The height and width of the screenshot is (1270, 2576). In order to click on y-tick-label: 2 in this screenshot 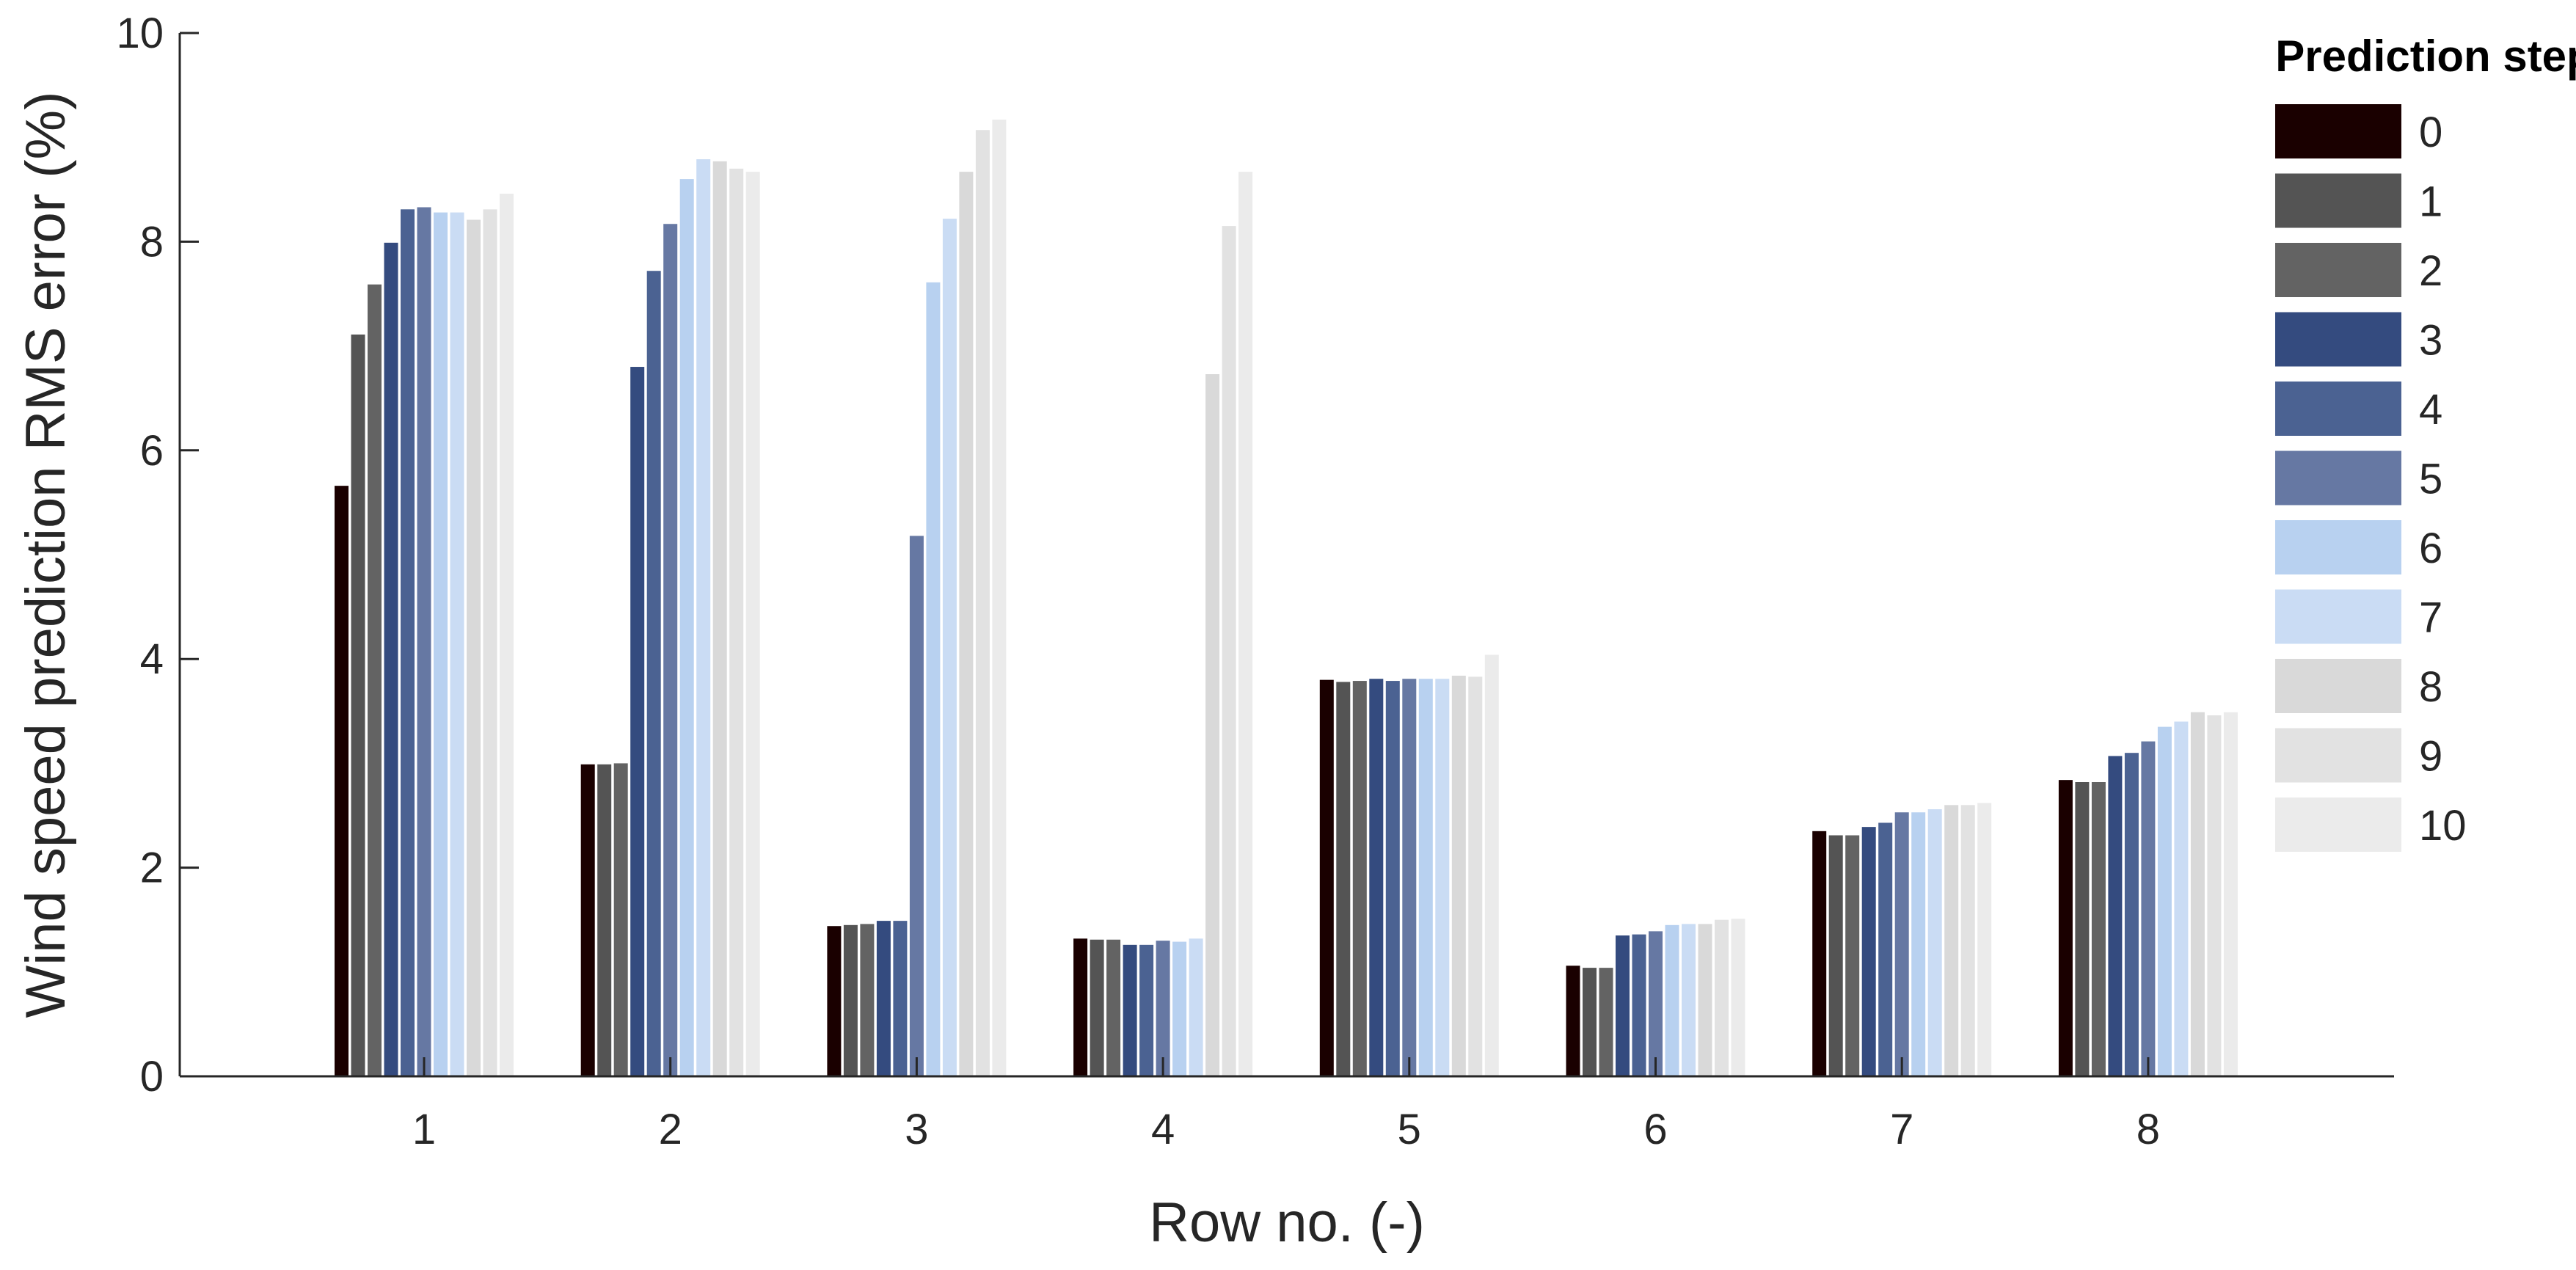, I will do `click(152, 868)`.